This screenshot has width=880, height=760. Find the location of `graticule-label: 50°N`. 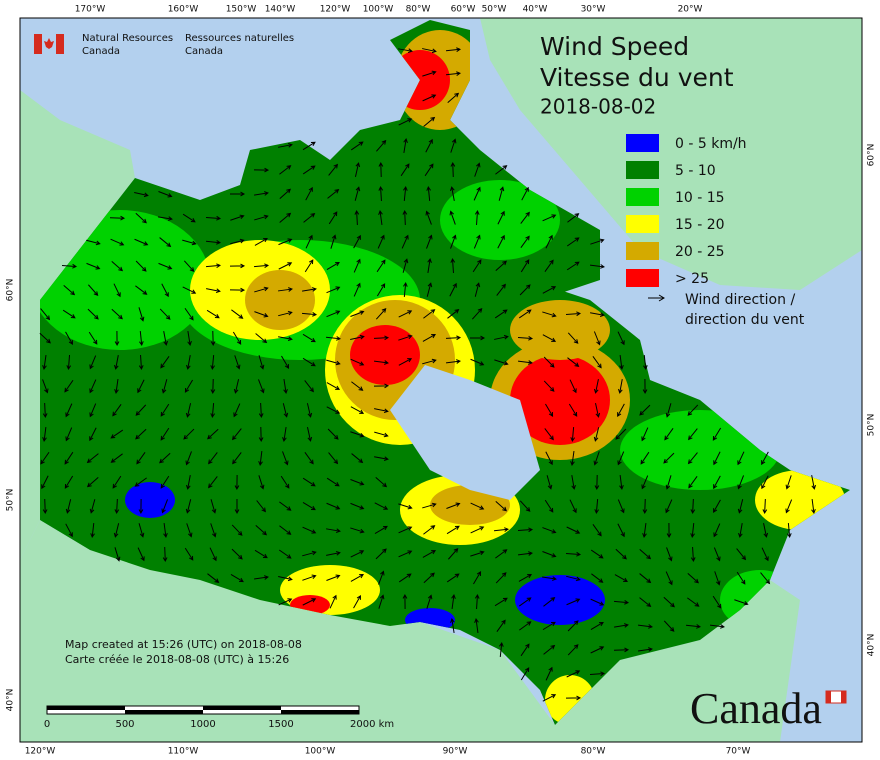

graticule-label: 50°N is located at coordinates (872, 425).